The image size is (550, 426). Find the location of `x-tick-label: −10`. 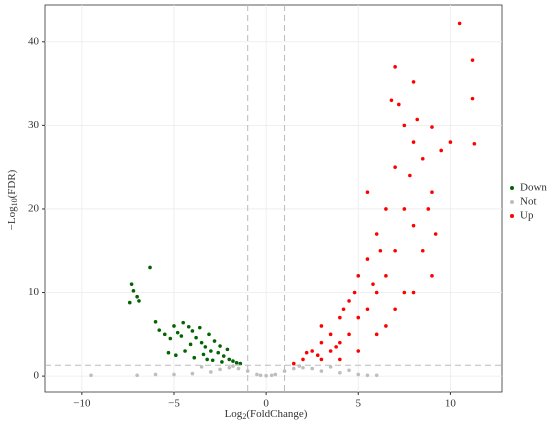

x-tick-label: −10 is located at coordinates (82, 404).